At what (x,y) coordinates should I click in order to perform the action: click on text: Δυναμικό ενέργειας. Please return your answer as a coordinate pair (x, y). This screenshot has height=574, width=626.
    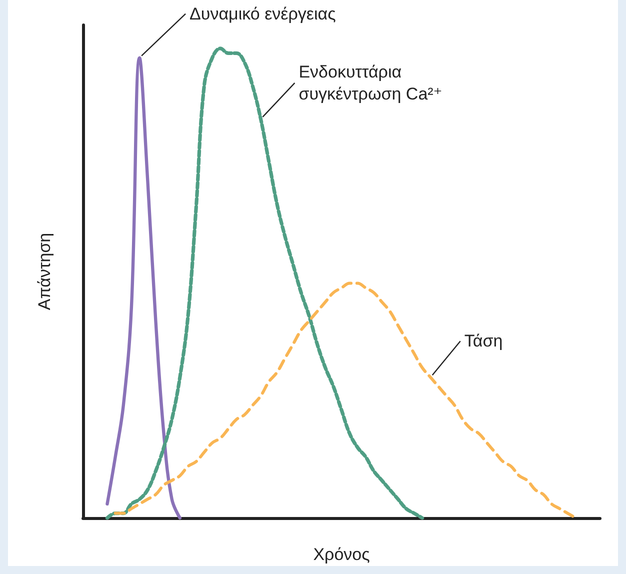
    Looking at the image, I should click on (263, 14).